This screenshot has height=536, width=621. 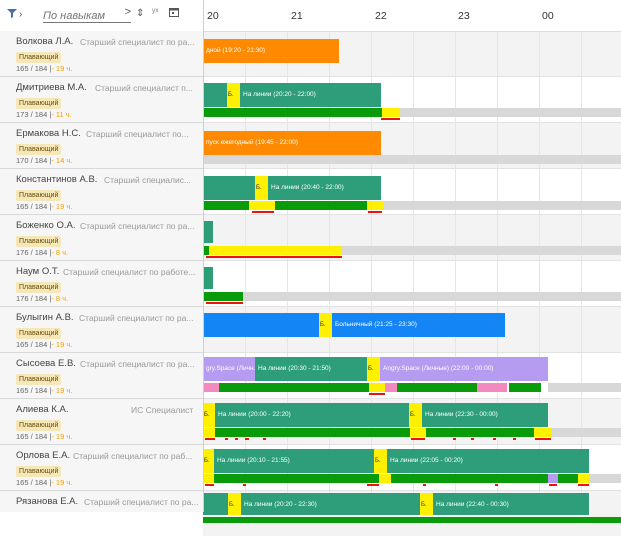 I want to click on sort-icon: ⇕, so click(x=140, y=13).